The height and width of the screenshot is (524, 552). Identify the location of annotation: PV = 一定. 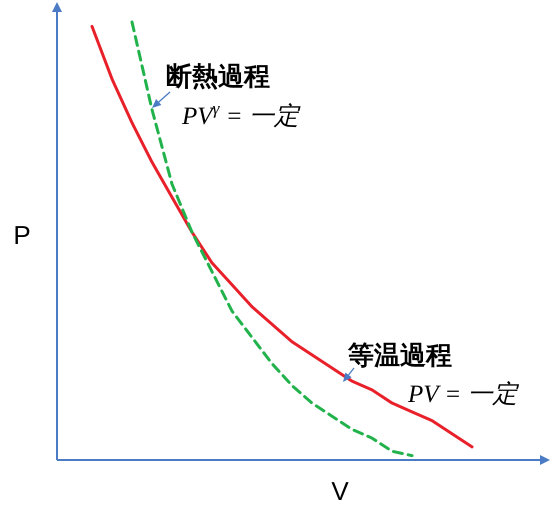
(463, 394).